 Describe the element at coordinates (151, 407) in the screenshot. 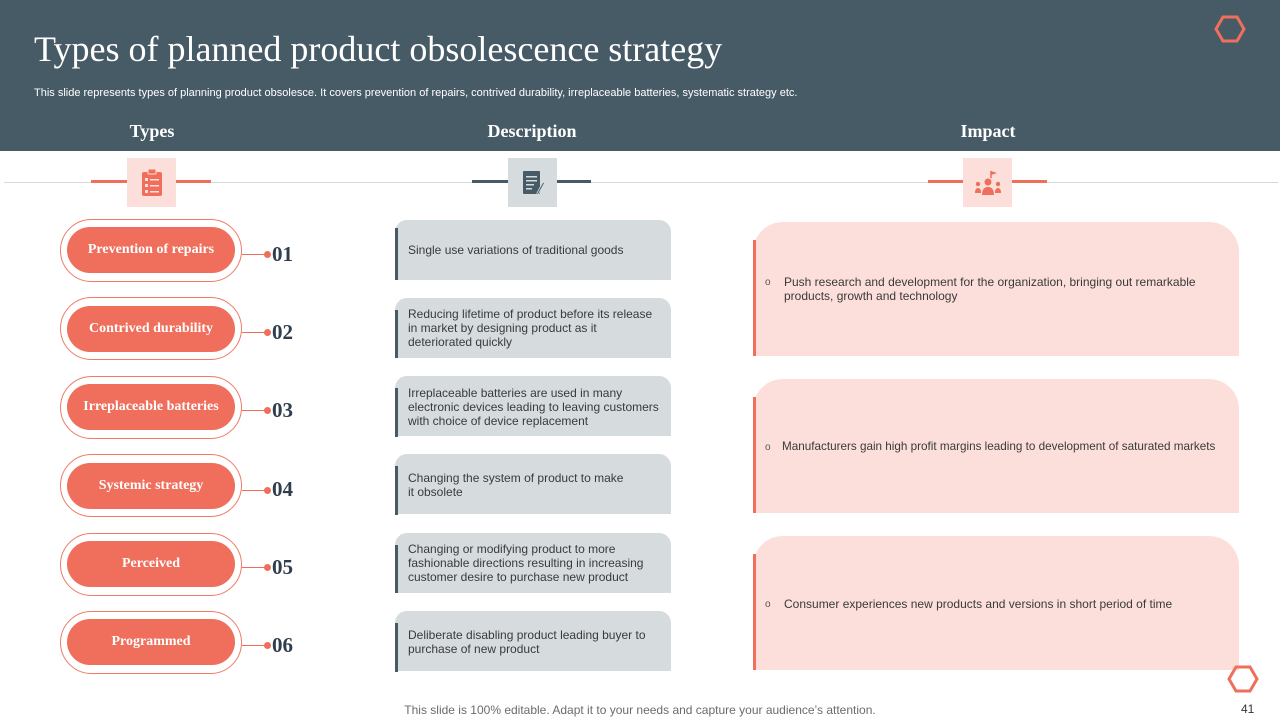

I see `type-pill: Irreplaceable batteries` at that location.